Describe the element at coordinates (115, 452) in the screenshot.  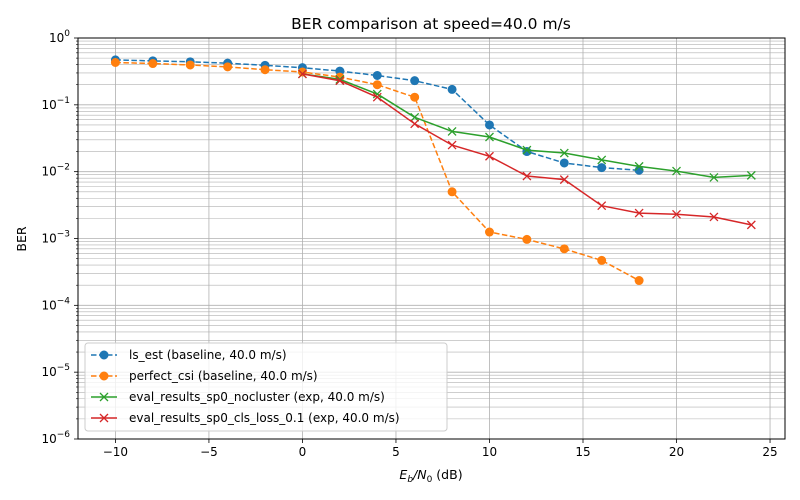
I see `x-tick-label: −10` at that location.